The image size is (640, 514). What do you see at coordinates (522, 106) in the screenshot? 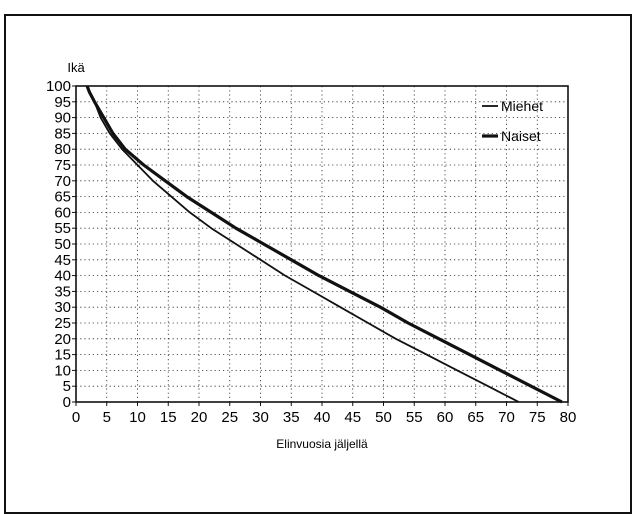
I see `legend-label-miehet: Miehet` at bounding box center [522, 106].